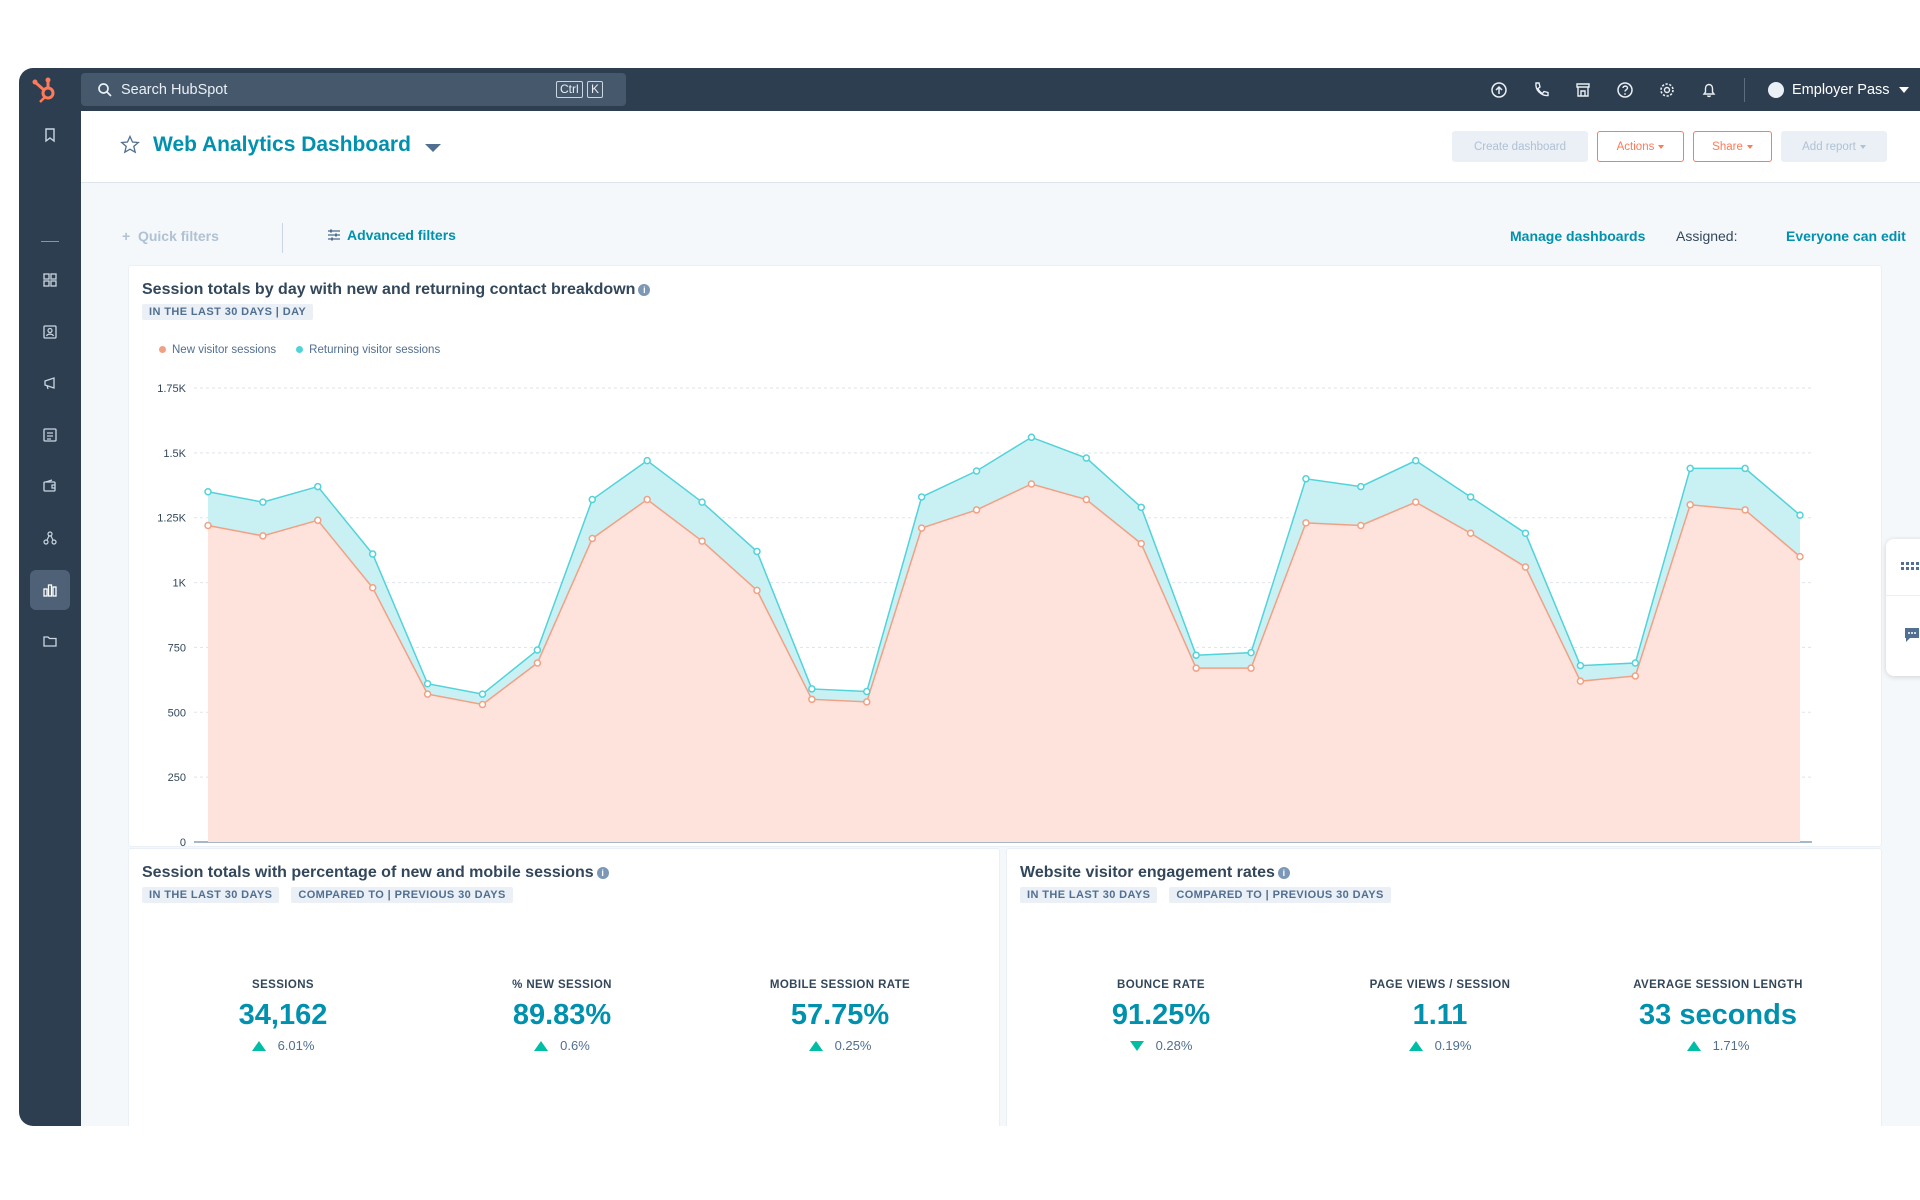 Image resolution: width=1920 pixels, height=1200 pixels. I want to click on sidebar-item-contacts, so click(50, 332).